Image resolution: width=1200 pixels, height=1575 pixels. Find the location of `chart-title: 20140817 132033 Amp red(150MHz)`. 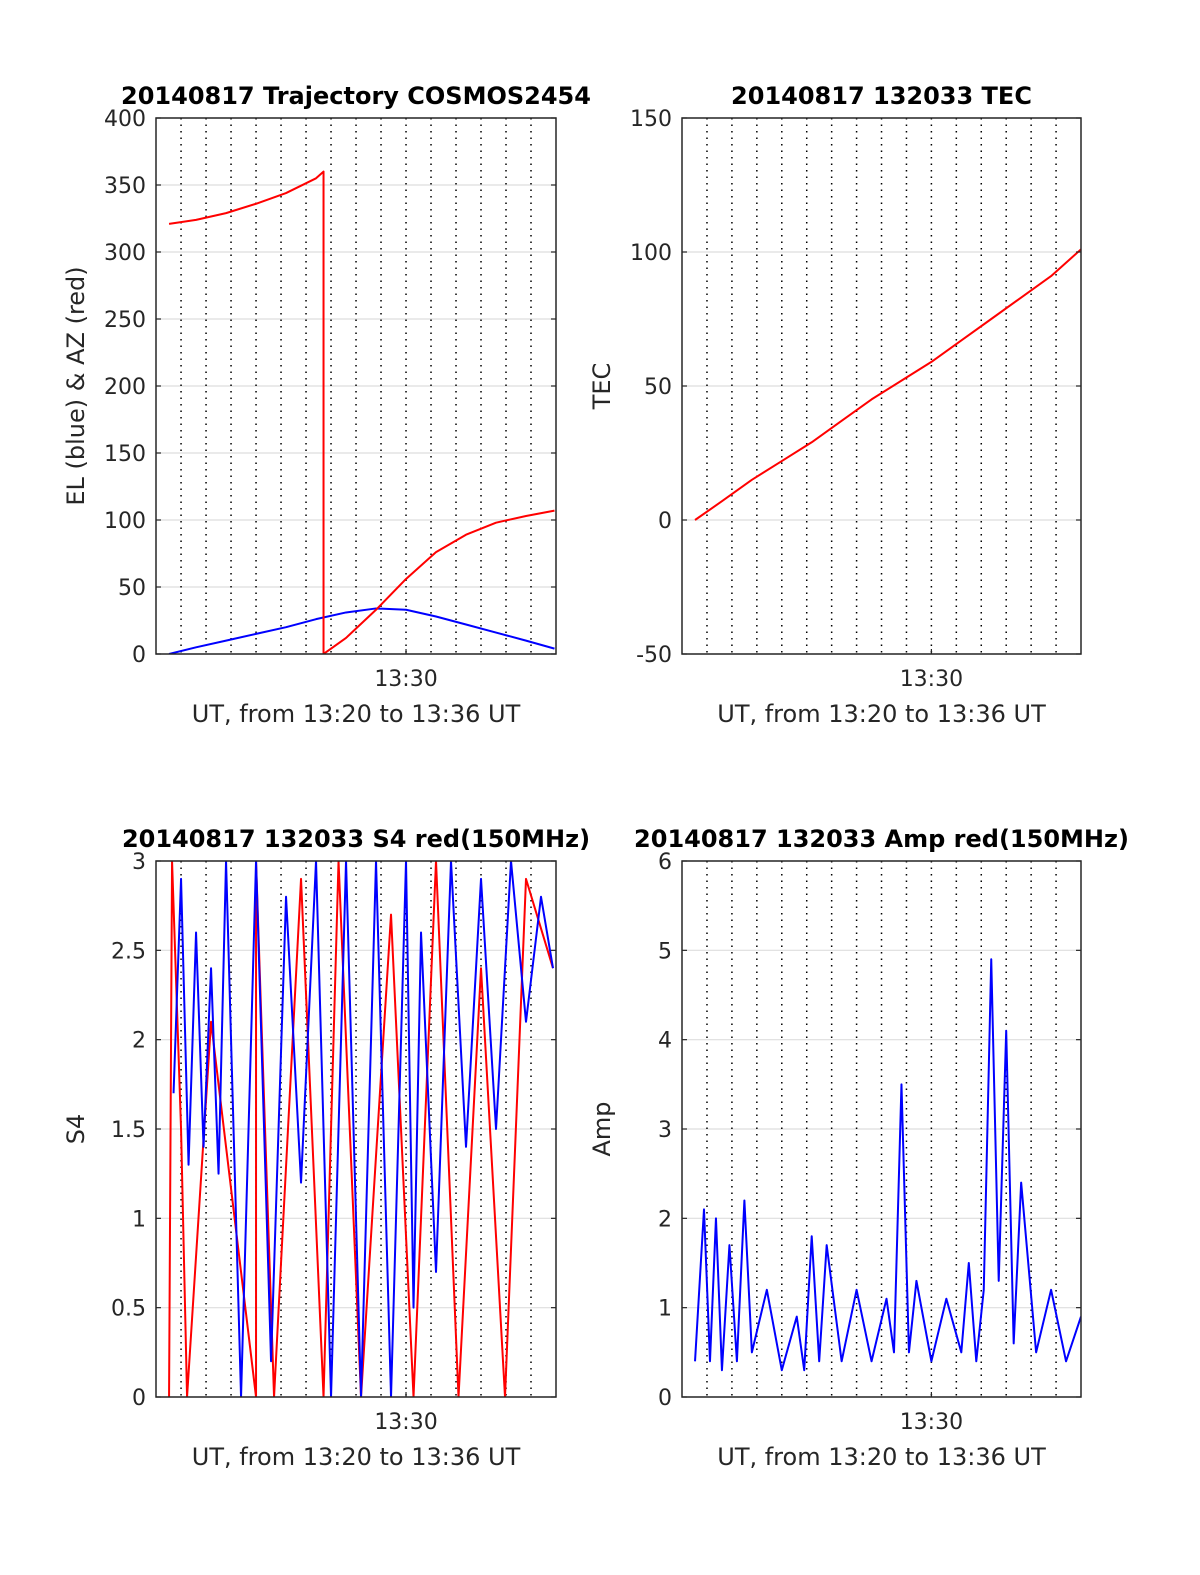

chart-title: 20140817 132033 Amp red(150MHz) is located at coordinates (881, 839).